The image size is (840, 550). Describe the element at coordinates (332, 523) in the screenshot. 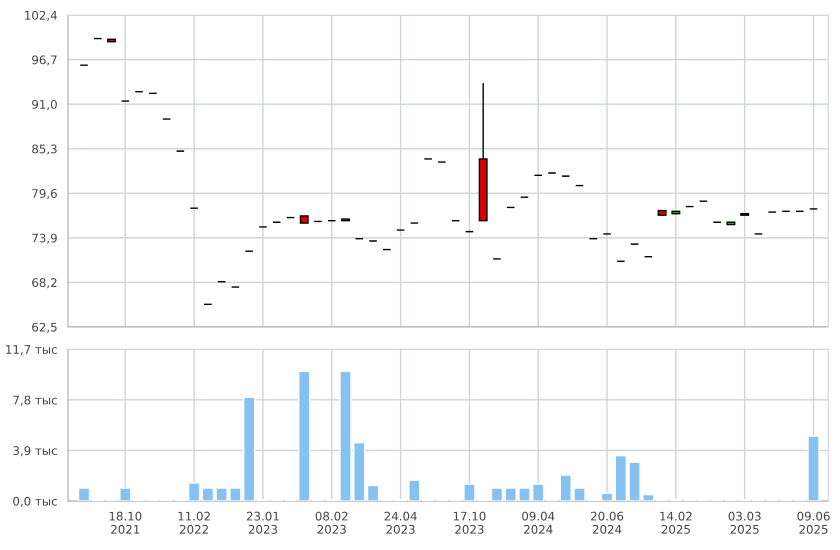

I see `x-tick-label: 08.02 2023` at that location.